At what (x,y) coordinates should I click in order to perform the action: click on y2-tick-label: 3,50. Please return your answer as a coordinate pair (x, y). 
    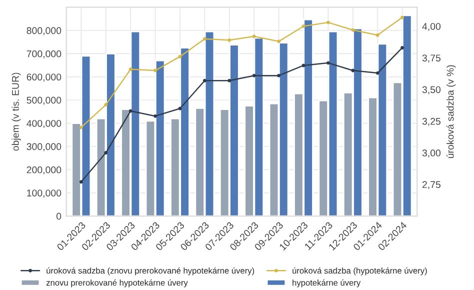
    Looking at the image, I should click on (431, 90).